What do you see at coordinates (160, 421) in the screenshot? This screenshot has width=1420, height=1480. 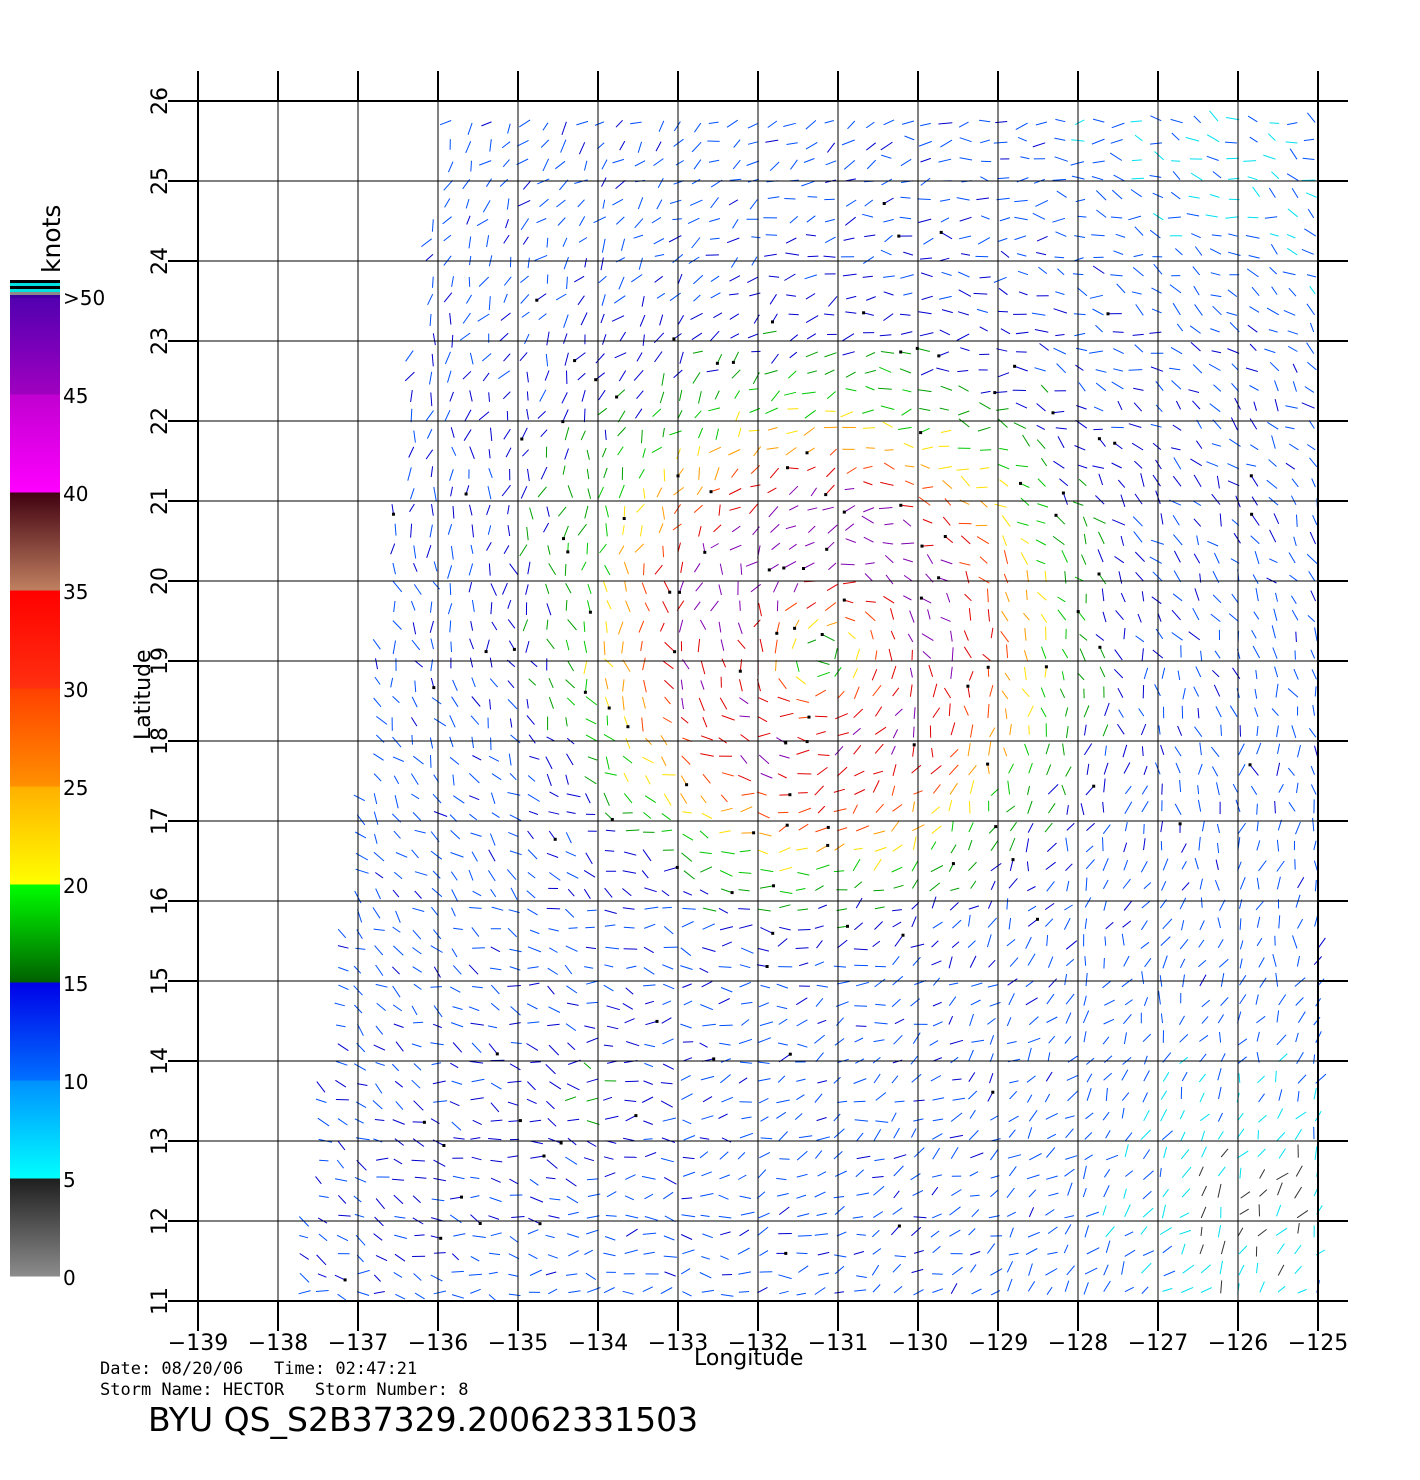 I see `y-tick-label: 22` at bounding box center [160, 421].